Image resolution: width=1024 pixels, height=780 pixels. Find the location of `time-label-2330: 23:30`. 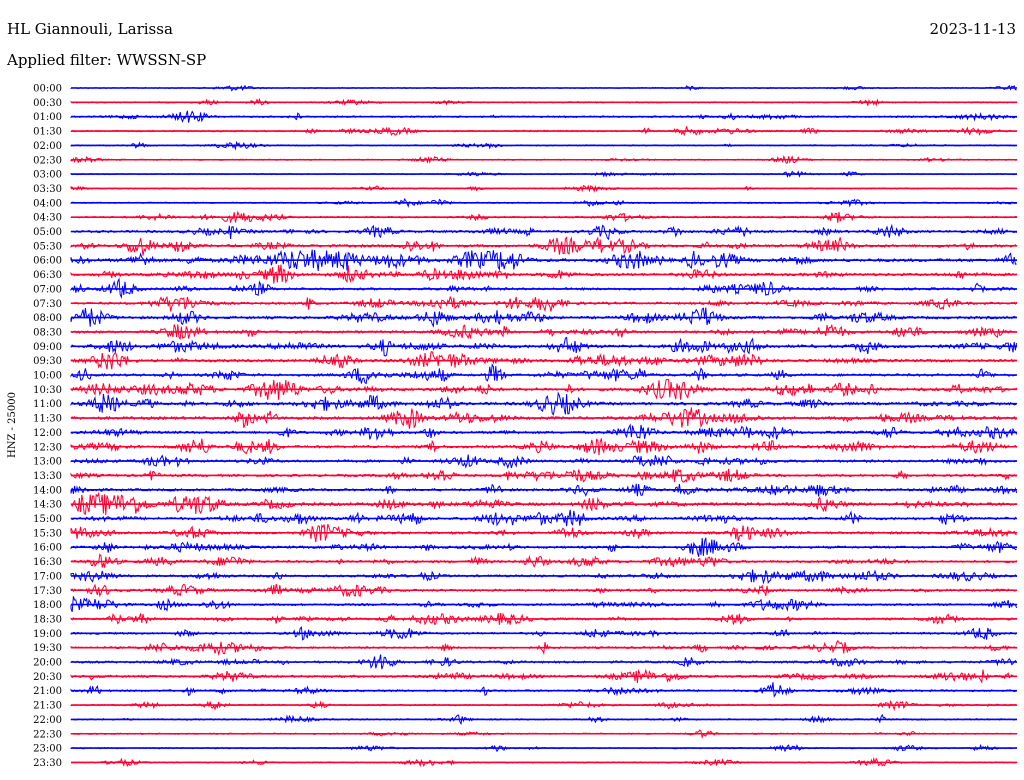

time-label-2330: 23:30 is located at coordinates (47, 763).